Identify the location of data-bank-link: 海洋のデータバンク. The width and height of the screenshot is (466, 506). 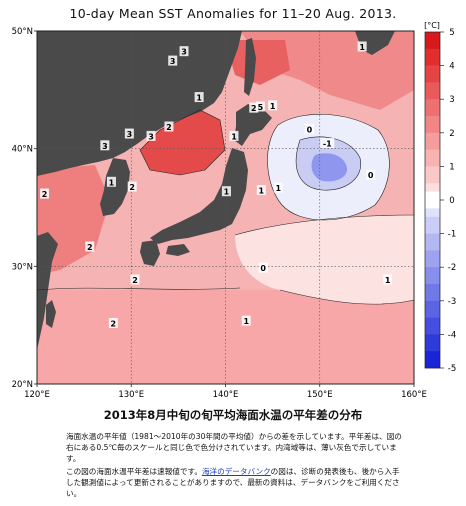
(236, 471).